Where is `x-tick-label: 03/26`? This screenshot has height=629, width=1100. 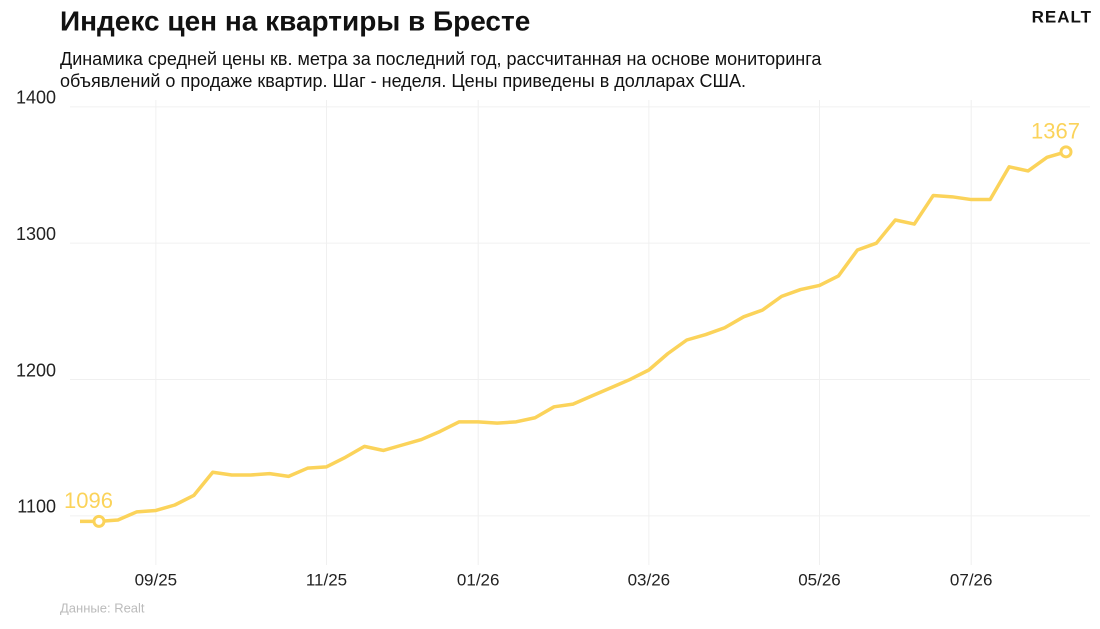 x-tick-label: 03/26 is located at coordinates (649, 579).